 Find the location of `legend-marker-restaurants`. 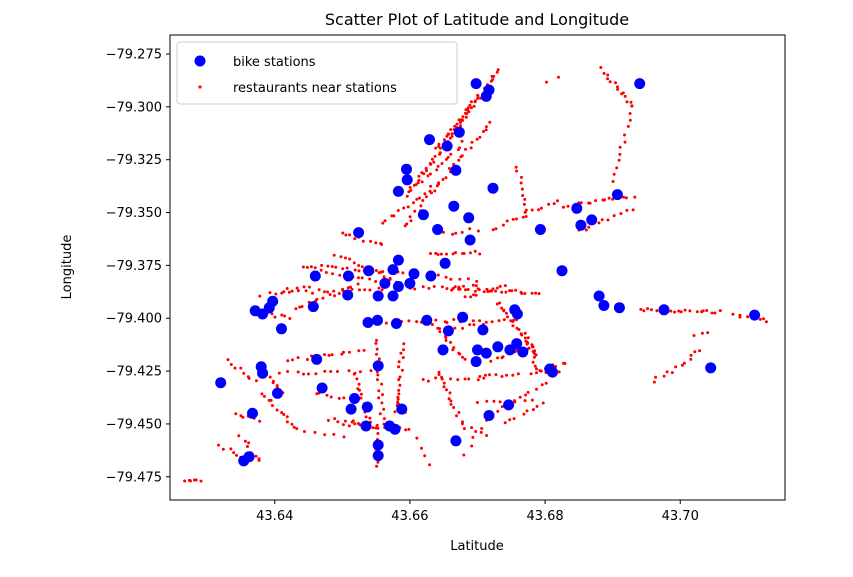

legend-marker-restaurants is located at coordinates (200, 87).